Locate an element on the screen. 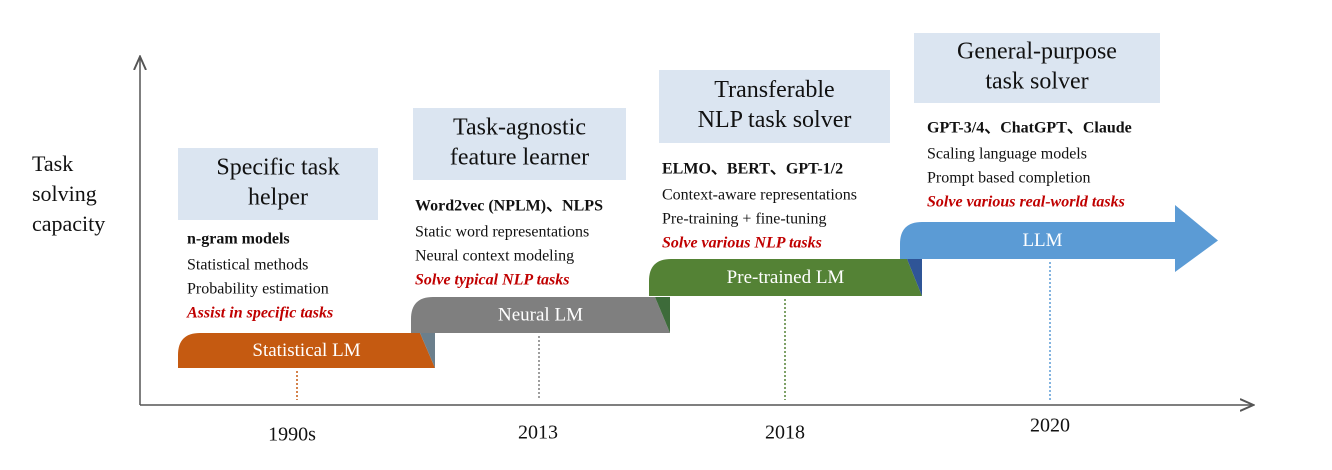 This screenshot has width=1332, height=470. stage-title: General-purpose is located at coordinates (1037, 52).